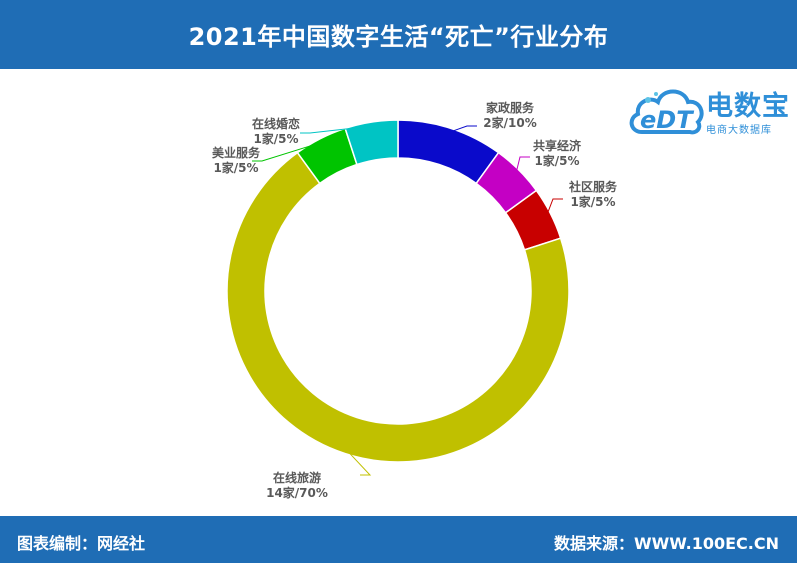 This screenshot has height=563, width=797. What do you see at coordinates (557, 145) in the screenshot?
I see `slice-name-label-1: 共享经济` at bounding box center [557, 145].